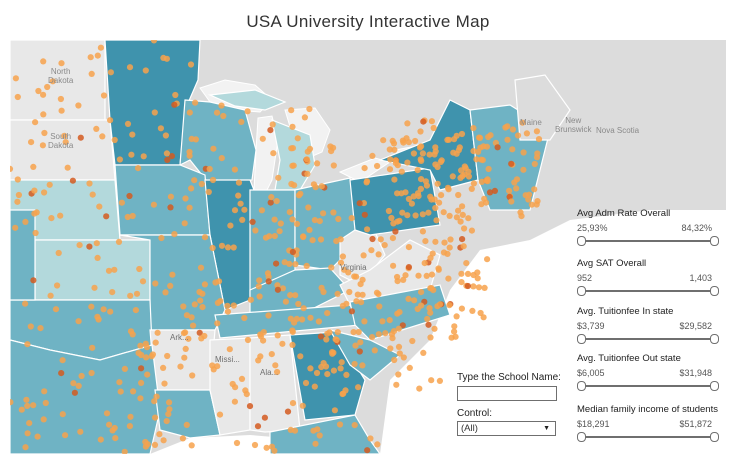 The image size is (736, 454). I want to click on slider-handle-min, so click(581, 339).